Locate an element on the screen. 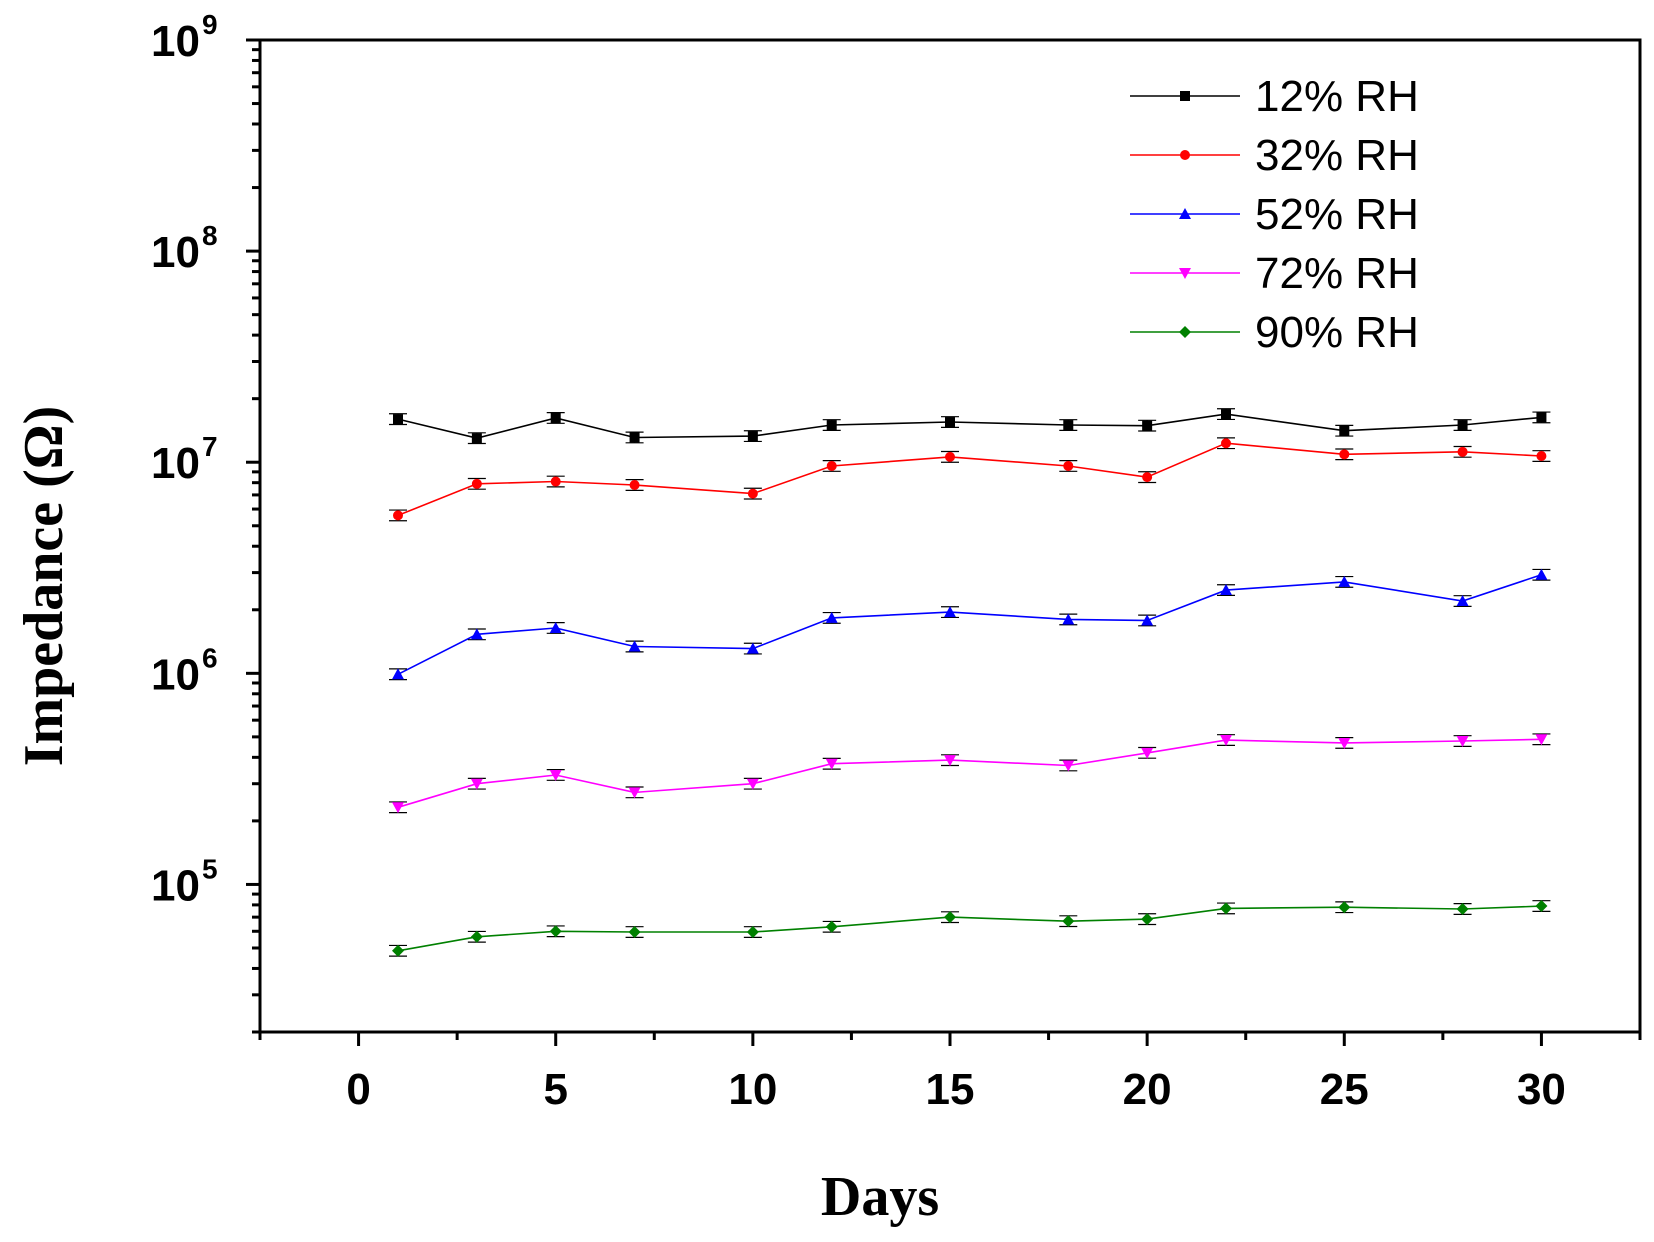 This screenshot has height=1242, width=1654. x-tick-label: 10 is located at coordinates (752, 1089).